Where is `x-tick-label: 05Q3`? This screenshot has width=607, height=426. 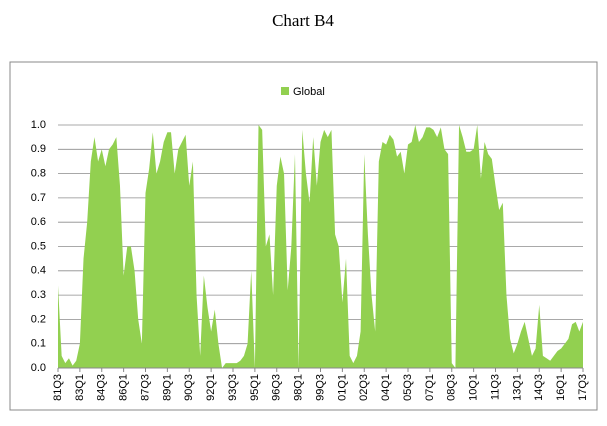 x-tick-label: 05Q3 is located at coordinates (408, 387).